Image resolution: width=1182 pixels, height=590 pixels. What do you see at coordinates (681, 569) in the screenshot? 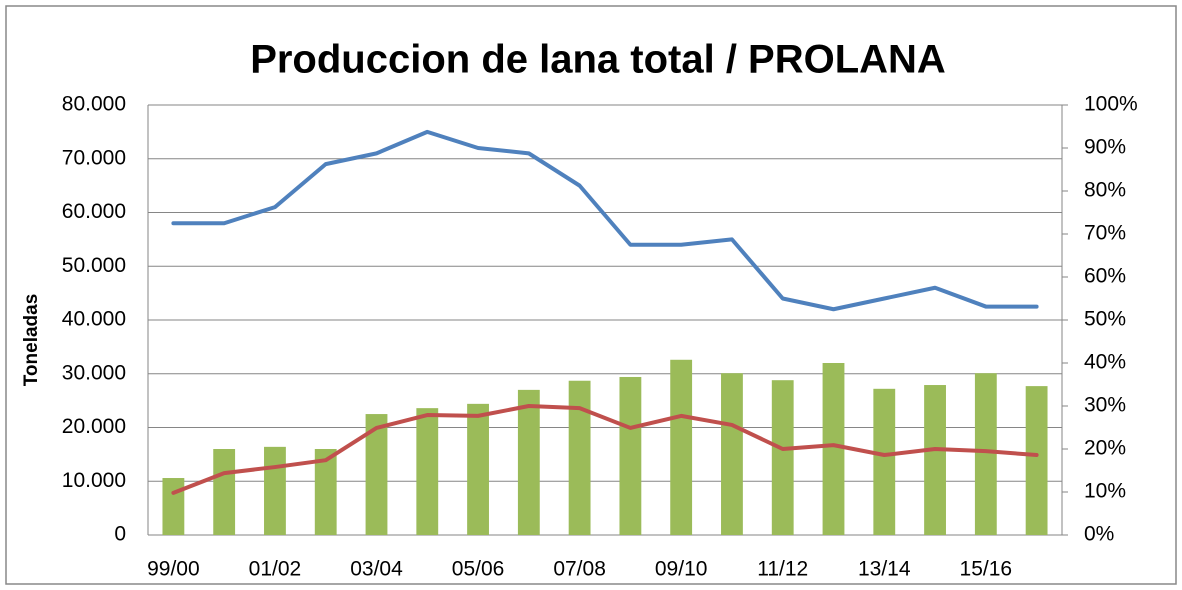
I see `x-tick-label: 09/10` at bounding box center [681, 569].